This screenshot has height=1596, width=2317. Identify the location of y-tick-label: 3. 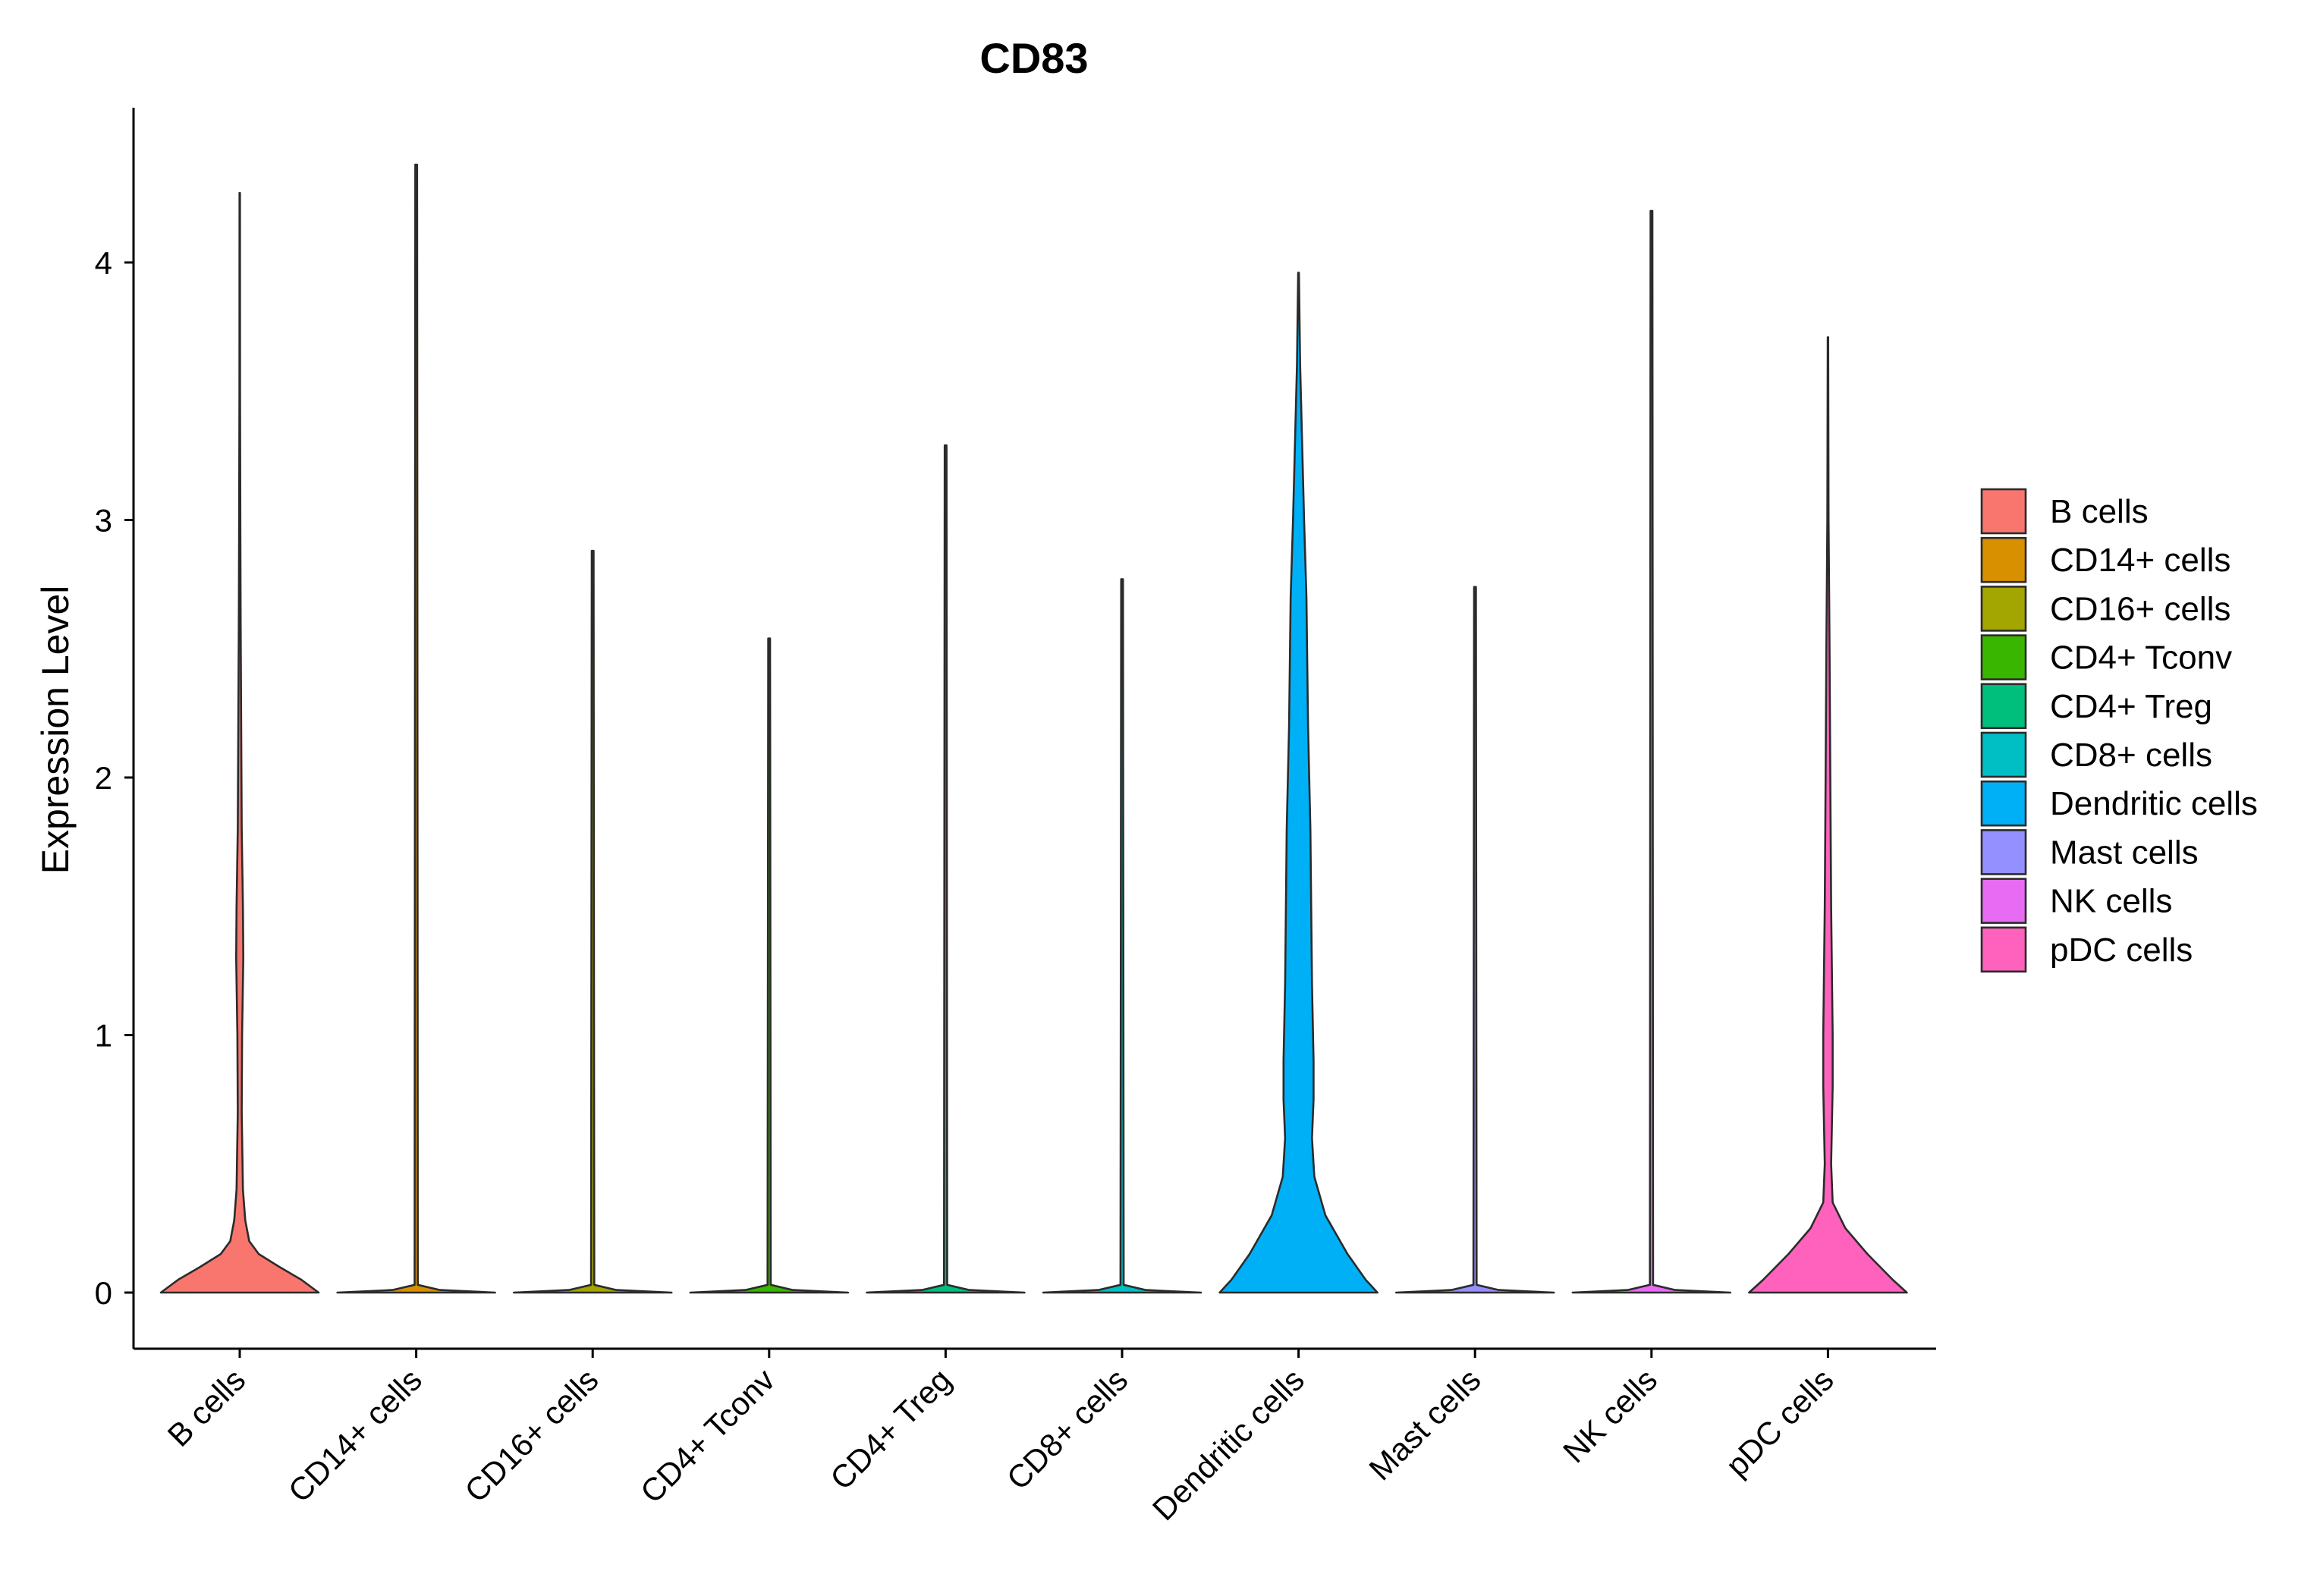
(103, 521).